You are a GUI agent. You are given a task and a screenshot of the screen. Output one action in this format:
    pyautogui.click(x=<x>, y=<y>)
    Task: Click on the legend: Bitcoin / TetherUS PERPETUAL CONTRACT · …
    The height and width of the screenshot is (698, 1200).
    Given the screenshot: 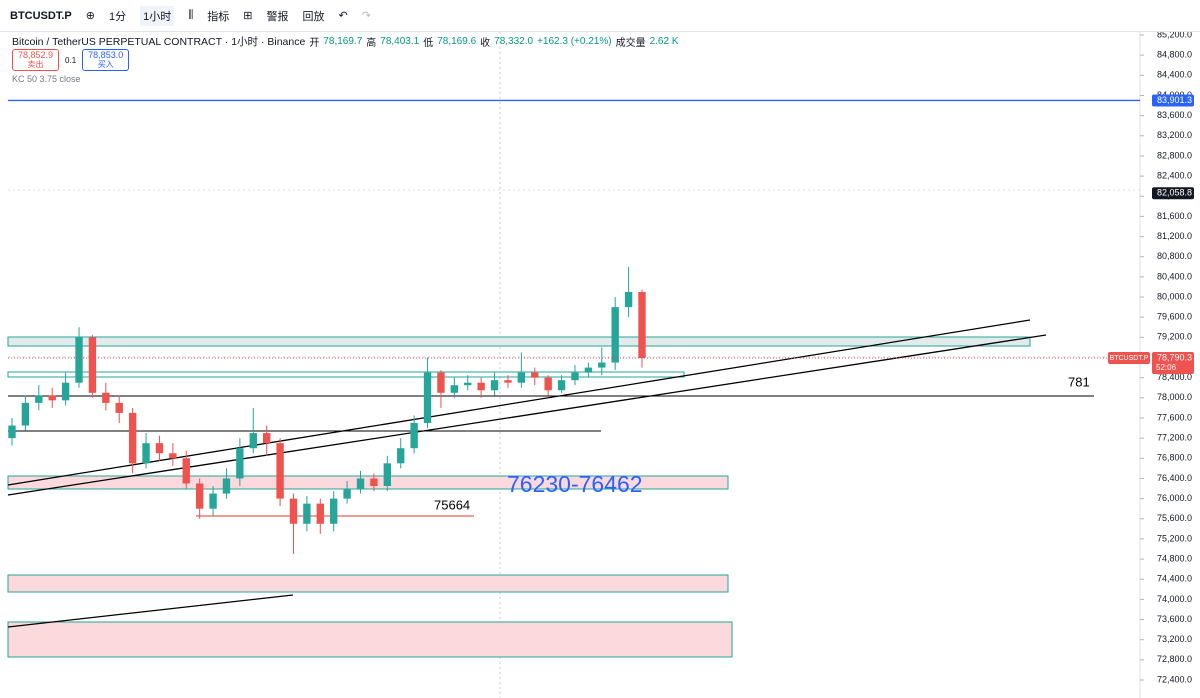 What is the action you would take?
    pyautogui.click(x=345, y=60)
    